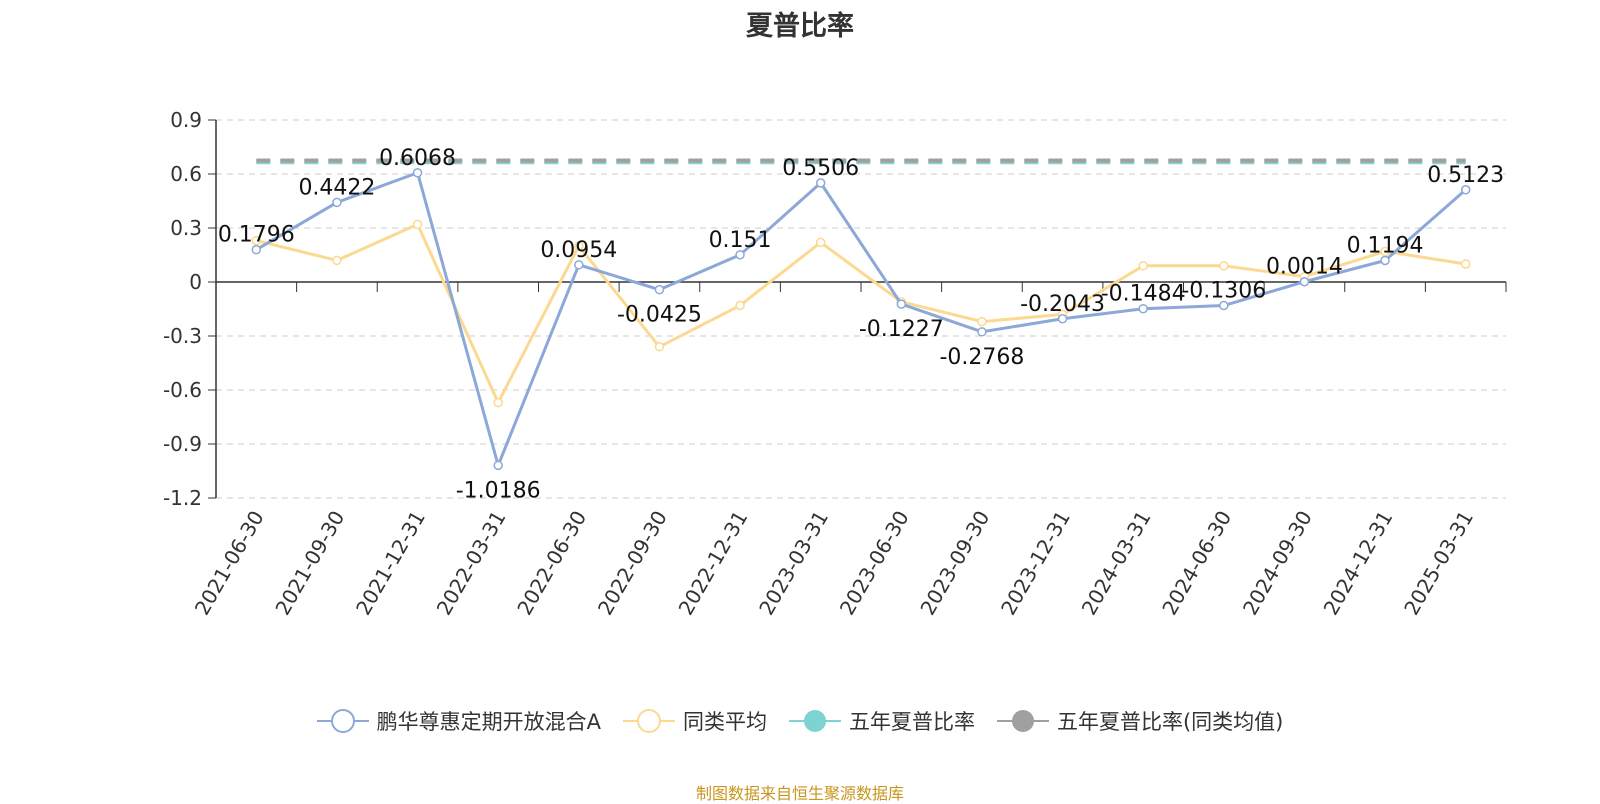  What do you see at coordinates (861, 161) in the screenshot?
I see `constant-lines-layer` at bounding box center [861, 161].